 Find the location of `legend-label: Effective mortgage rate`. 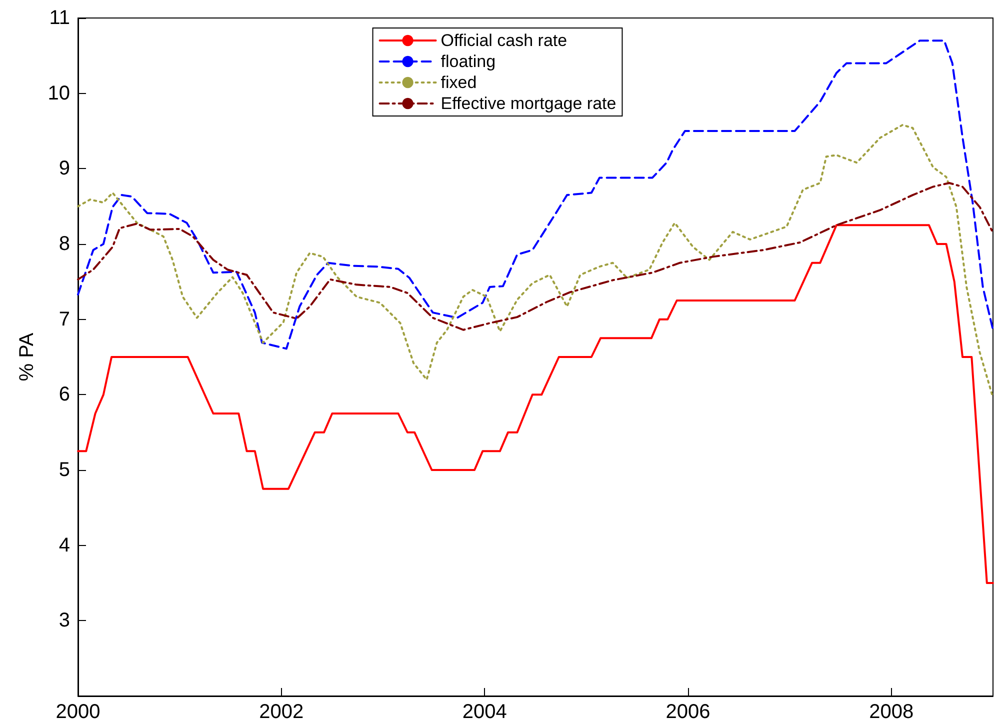

legend-label: Effective mortgage rate is located at coordinates (528, 103).